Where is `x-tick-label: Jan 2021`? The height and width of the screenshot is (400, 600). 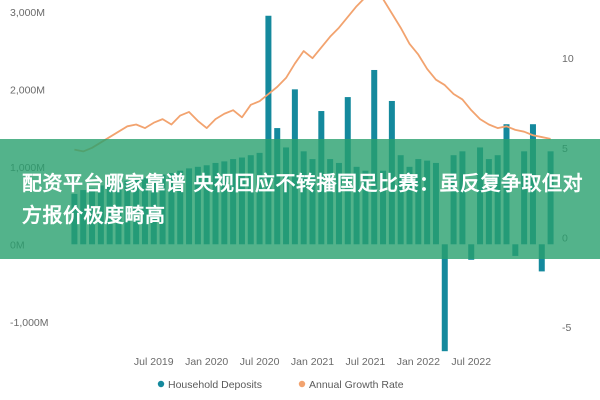 x-tick-label: Jan 2021 is located at coordinates (312, 362).